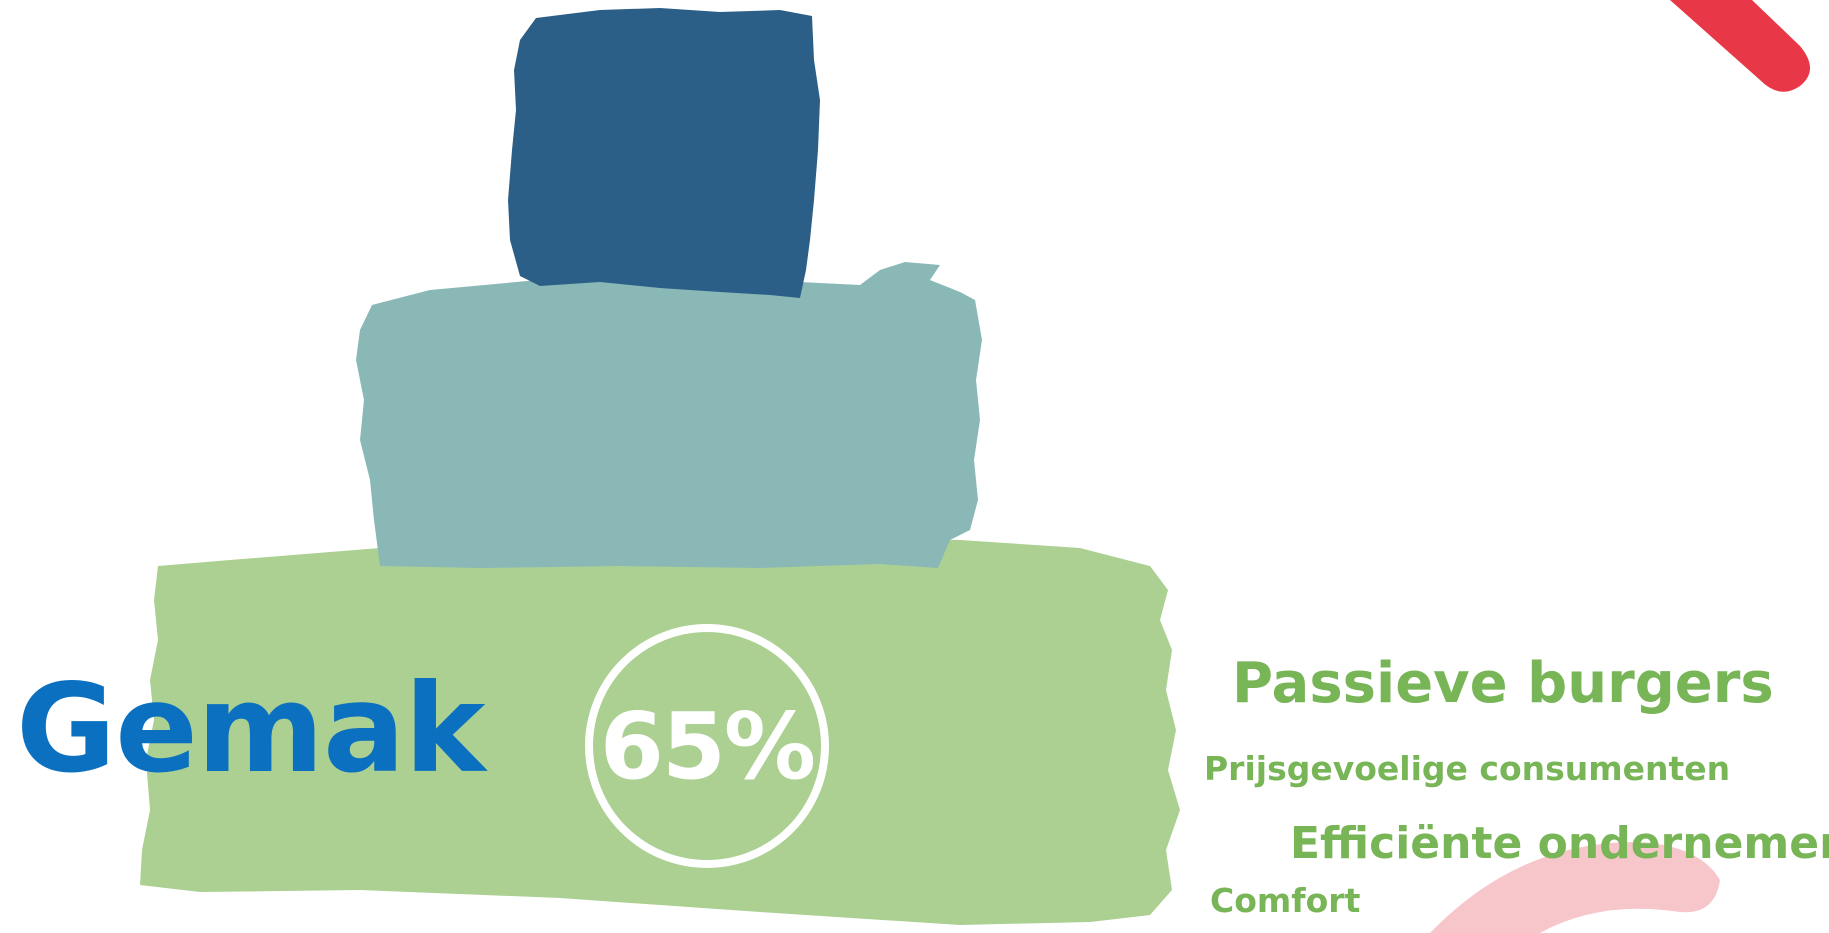  What do you see at coordinates (664, 153) in the screenshot?
I see `dark-brush-block` at bounding box center [664, 153].